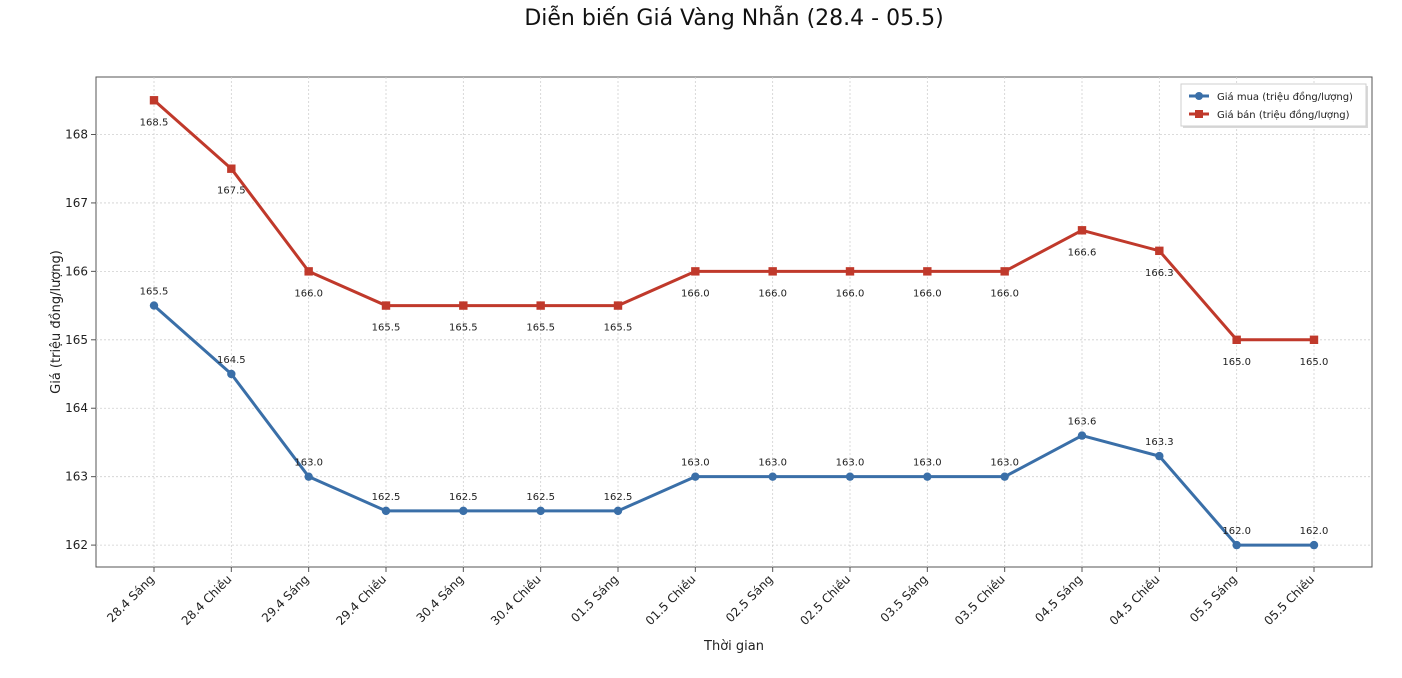 The height and width of the screenshot is (678, 1402). What do you see at coordinates (516, 600) in the screenshot?
I see `x-tick-label: 30.4 Chiều` at bounding box center [516, 600].